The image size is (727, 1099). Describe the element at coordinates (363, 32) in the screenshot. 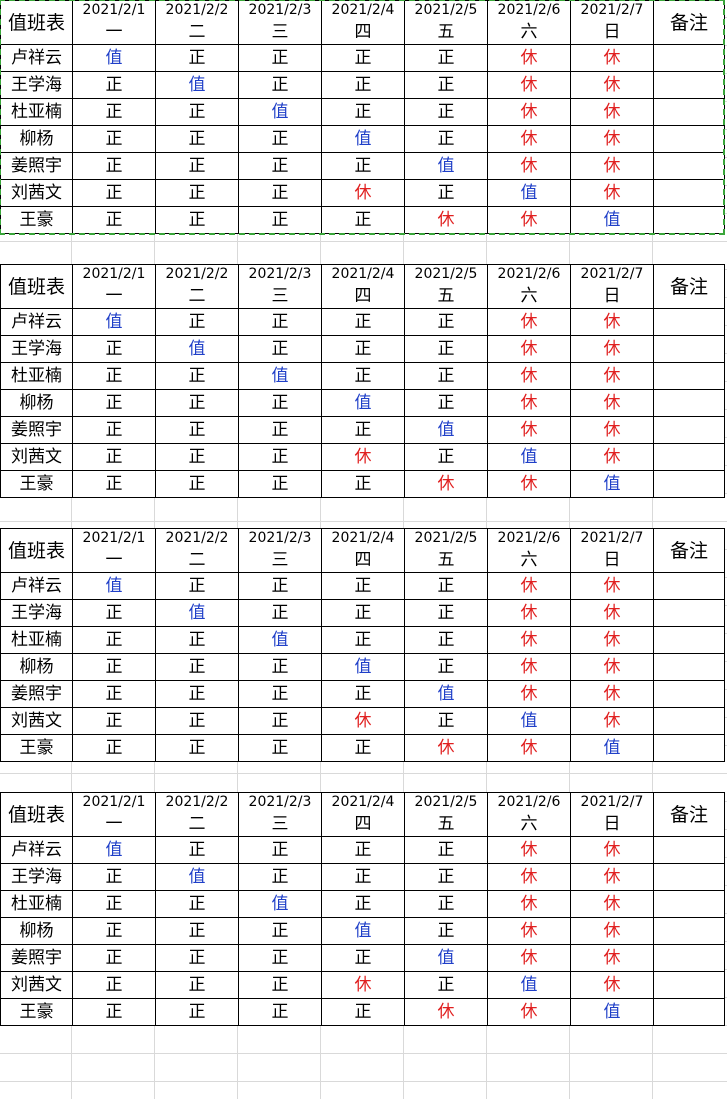

I see `weekday-header-cell: 四` at that location.